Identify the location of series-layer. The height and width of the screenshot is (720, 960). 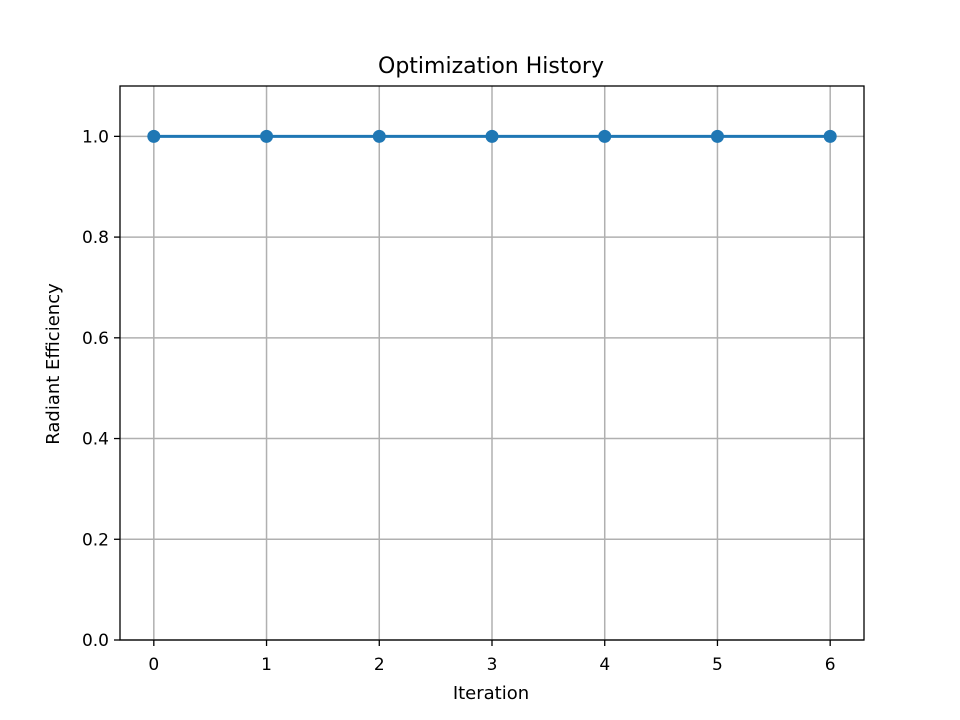
(492, 136).